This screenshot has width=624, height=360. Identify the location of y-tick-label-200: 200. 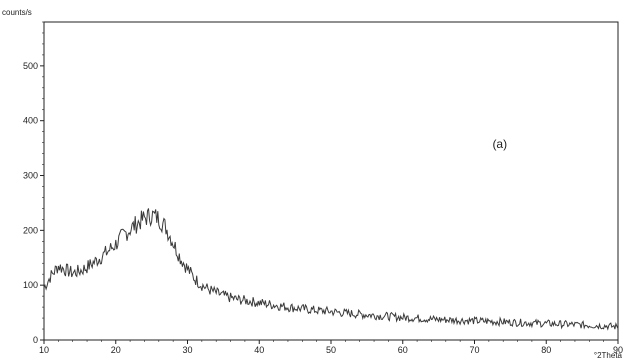
(30, 230).